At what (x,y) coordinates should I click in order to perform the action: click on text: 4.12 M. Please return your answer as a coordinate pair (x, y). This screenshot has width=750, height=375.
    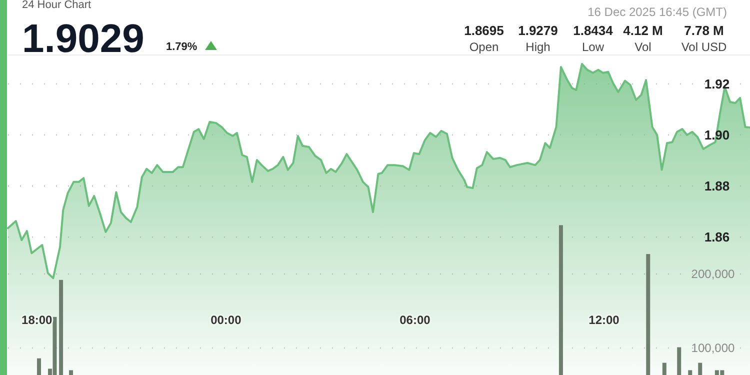
    Looking at the image, I should click on (643, 30).